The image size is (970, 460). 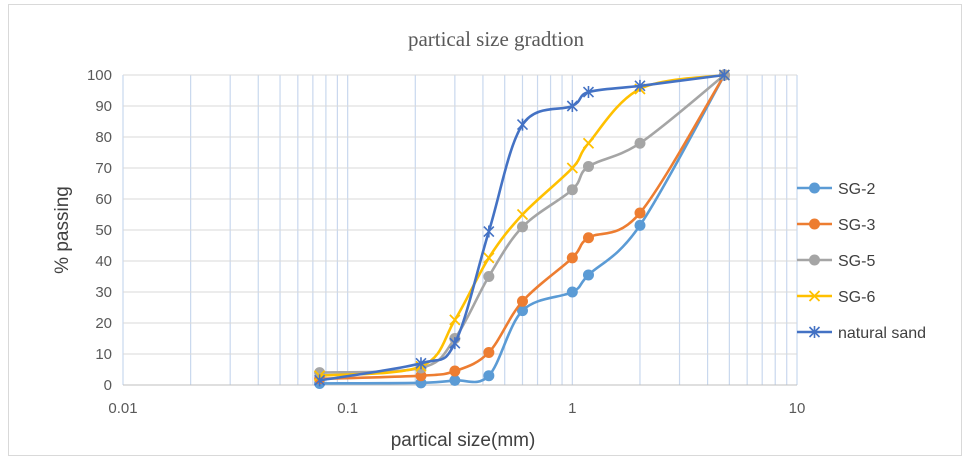 What do you see at coordinates (836, 297) in the screenshot?
I see `legend-item-sg-6: SG-6` at bounding box center [836, 297].